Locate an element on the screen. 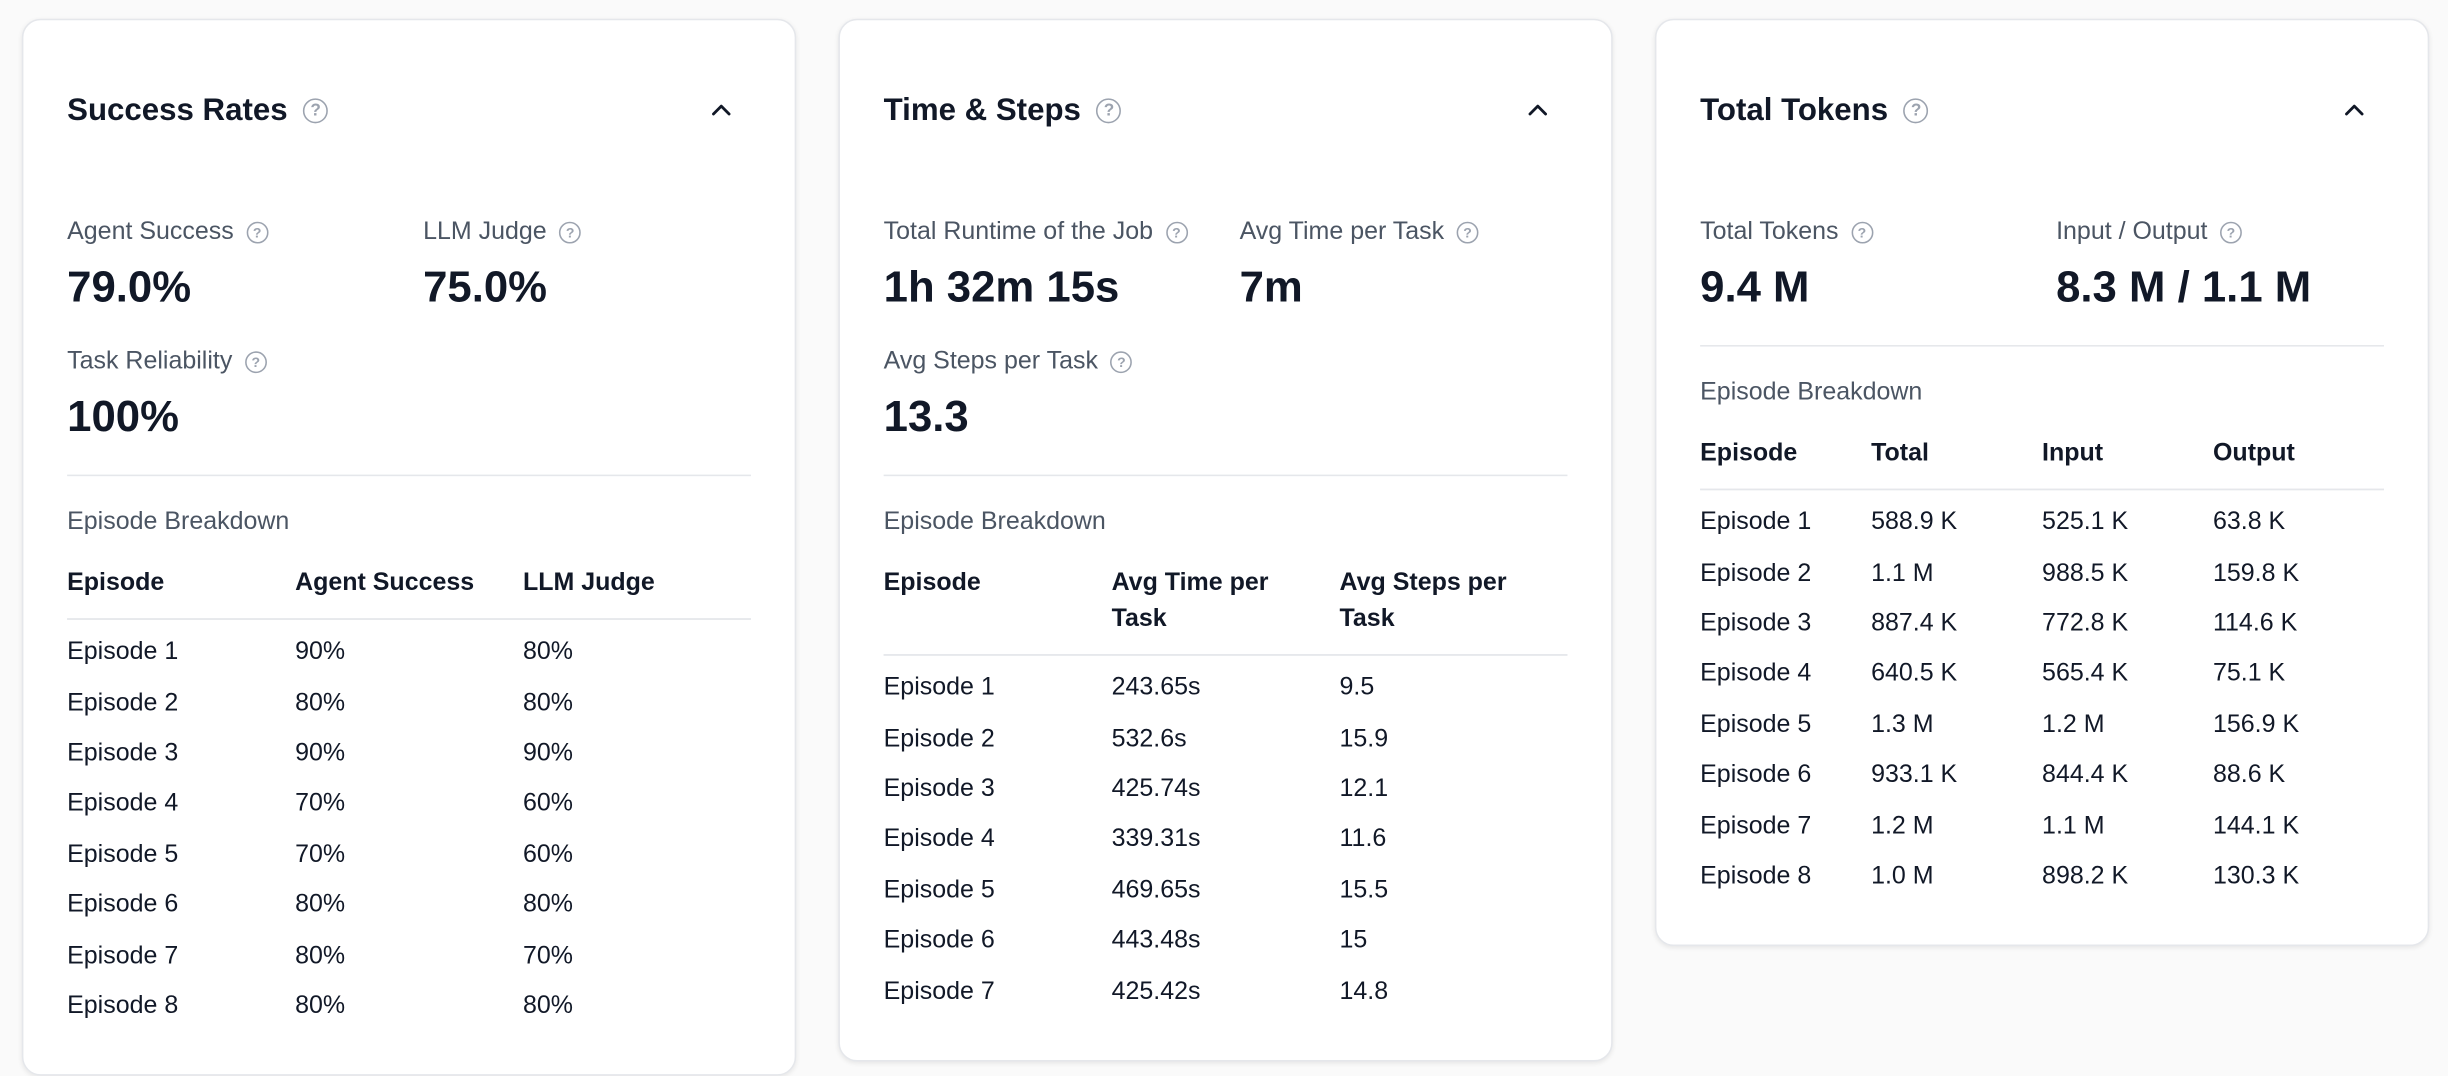  table-cell: 469.65s is located at coordinates (1156, 890).